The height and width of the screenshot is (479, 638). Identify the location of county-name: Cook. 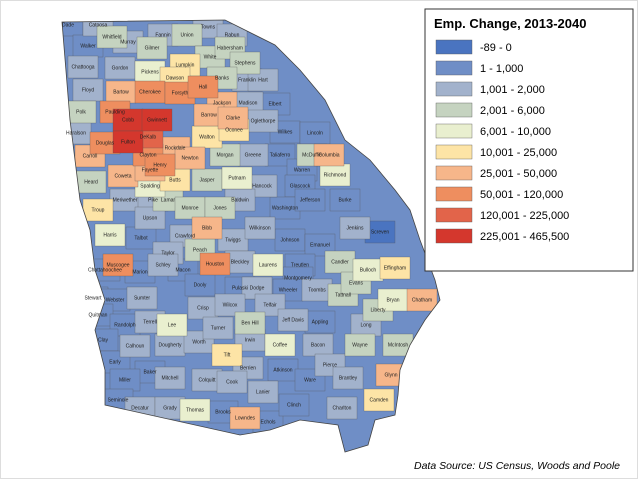
(232, 382).